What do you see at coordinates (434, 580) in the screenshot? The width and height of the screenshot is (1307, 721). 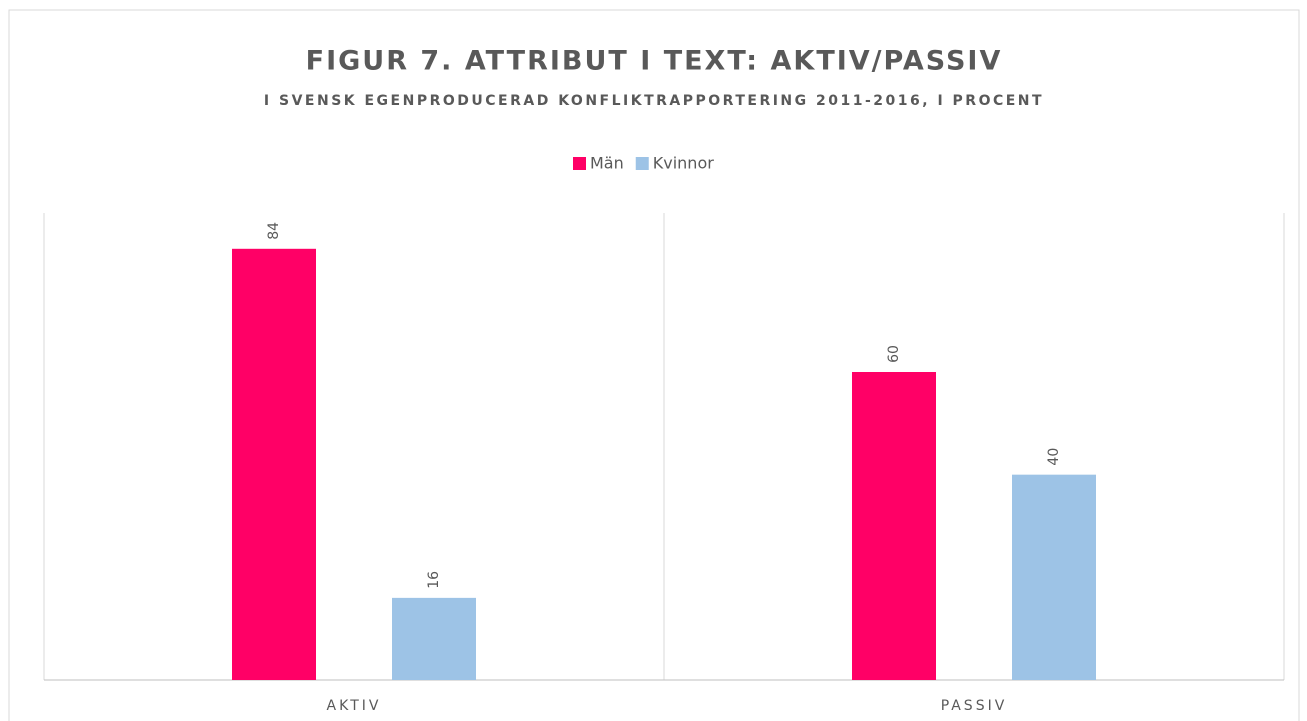 I see `data-label: 16` at bounding box center [434, 580].